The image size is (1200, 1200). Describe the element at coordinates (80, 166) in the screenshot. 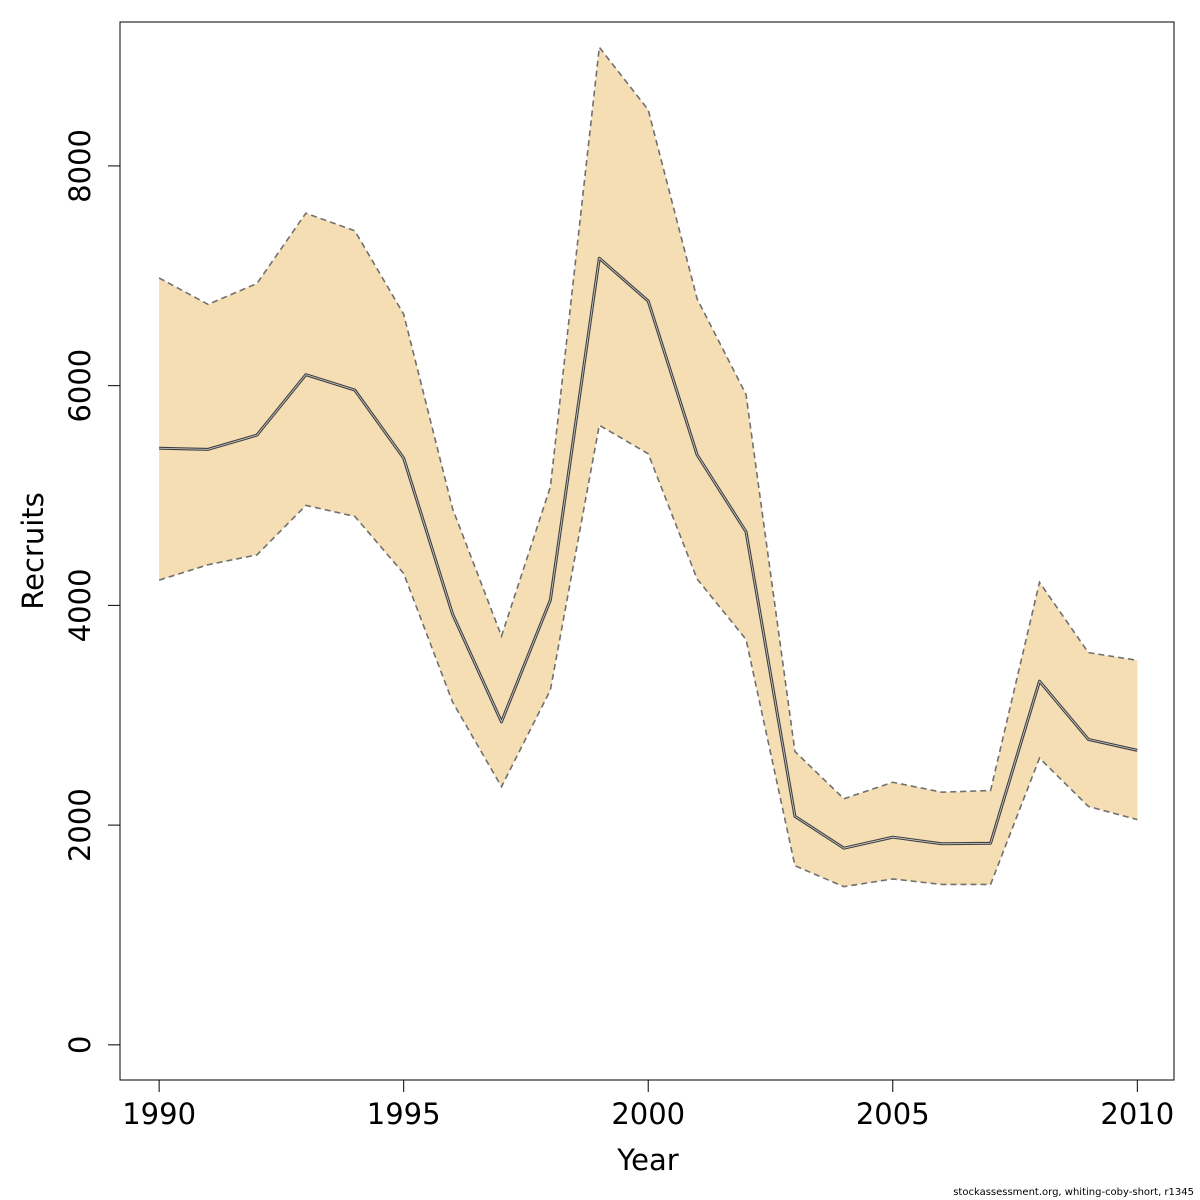

I see `y-tick-label: 8000` at that location.